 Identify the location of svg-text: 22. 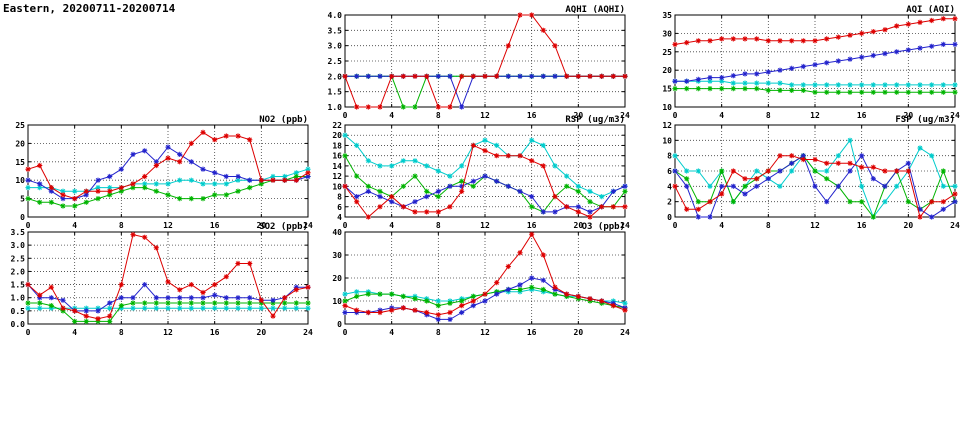
(337, 125).